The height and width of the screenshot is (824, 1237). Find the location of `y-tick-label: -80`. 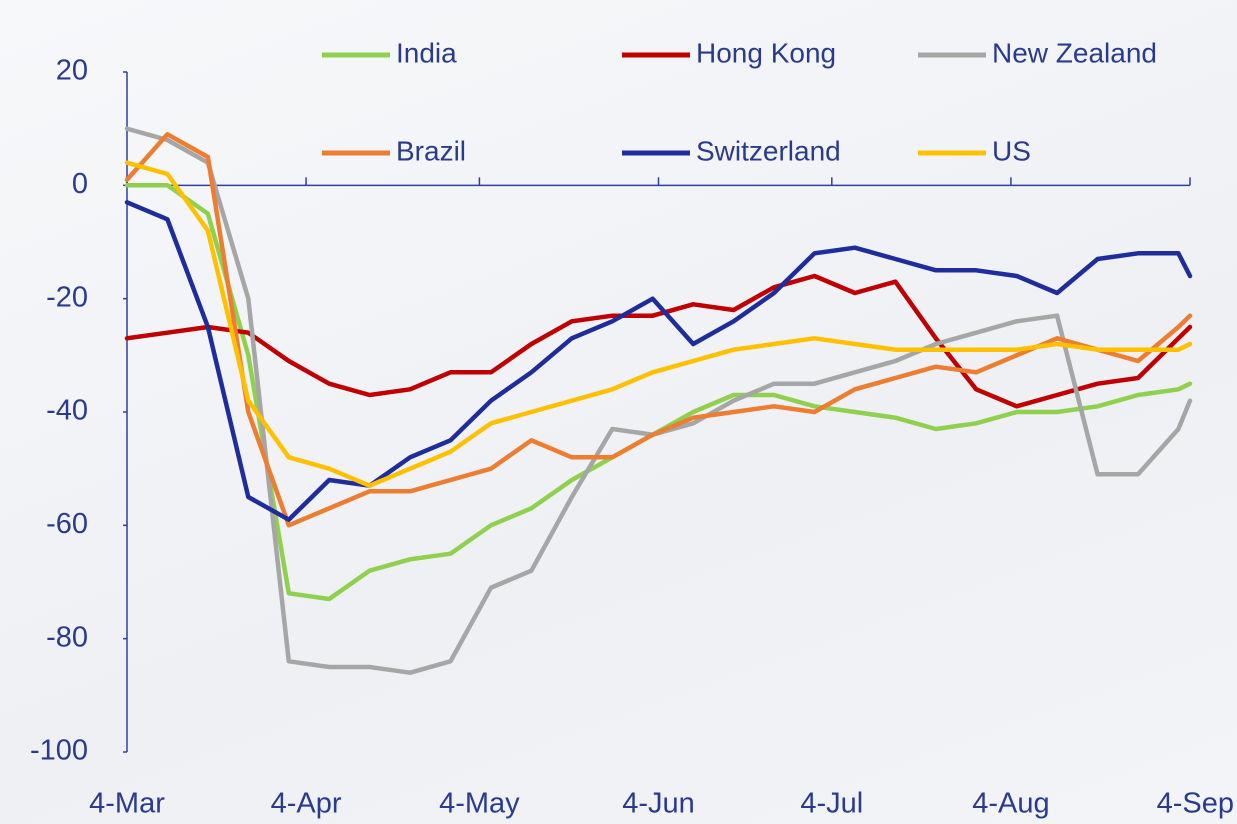

y-tick-label: -80 is located at coordinates (67, 637).